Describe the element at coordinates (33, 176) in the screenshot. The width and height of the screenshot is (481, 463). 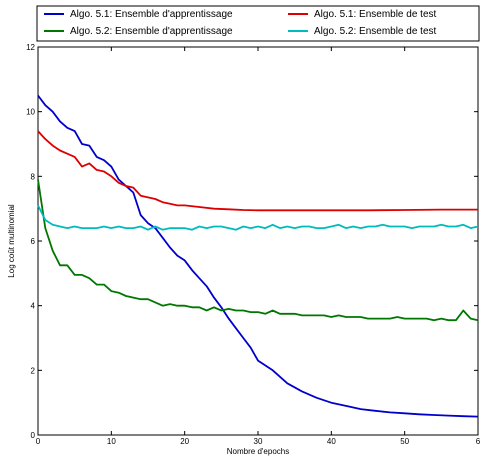
I see `y-tick-label: 8` at that location.